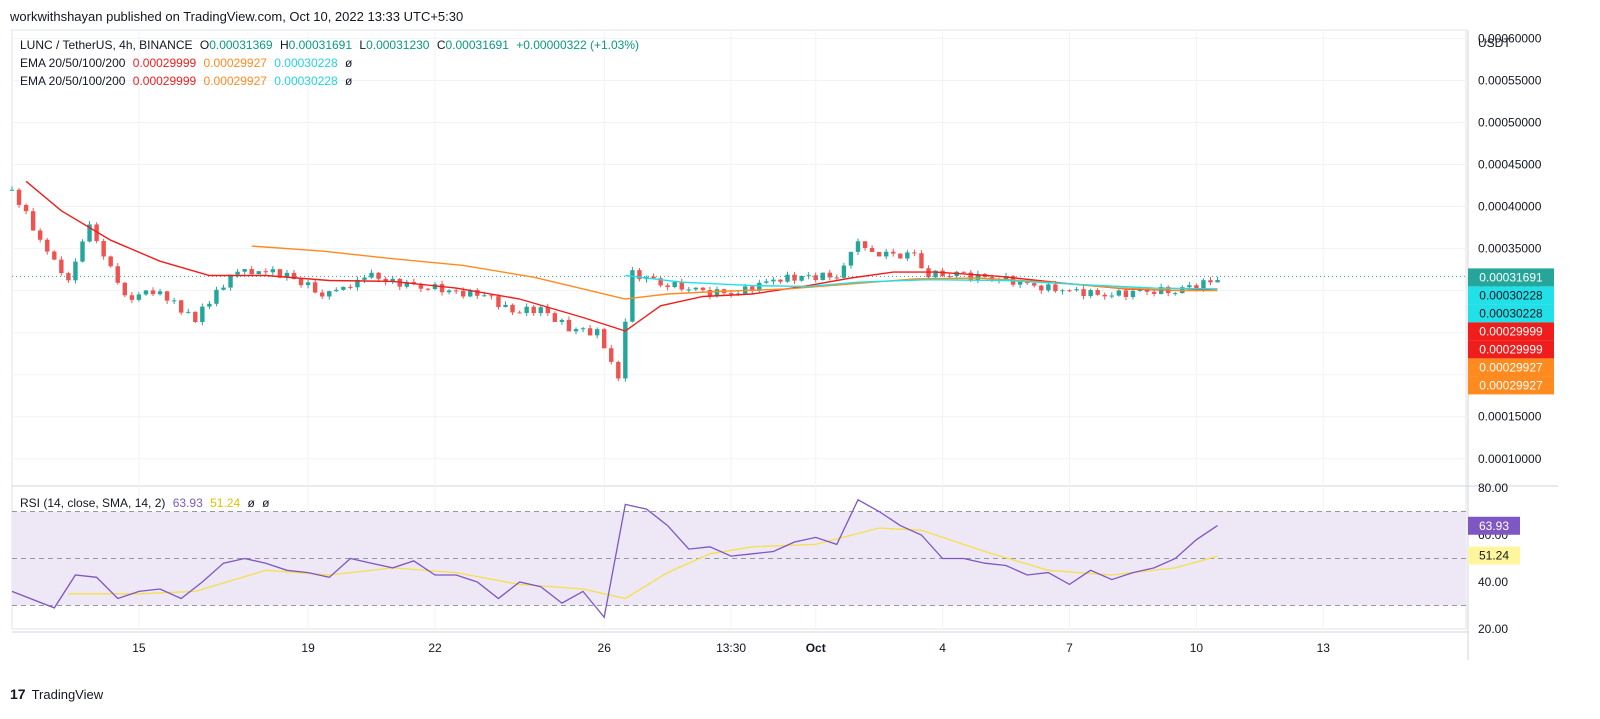 Image resolution: width=1600 pixels, height=719 pixels. Describe the element at coordinates (18, 694) in the screenshot. I see `tradingview-logo-icon: 17` at that location.